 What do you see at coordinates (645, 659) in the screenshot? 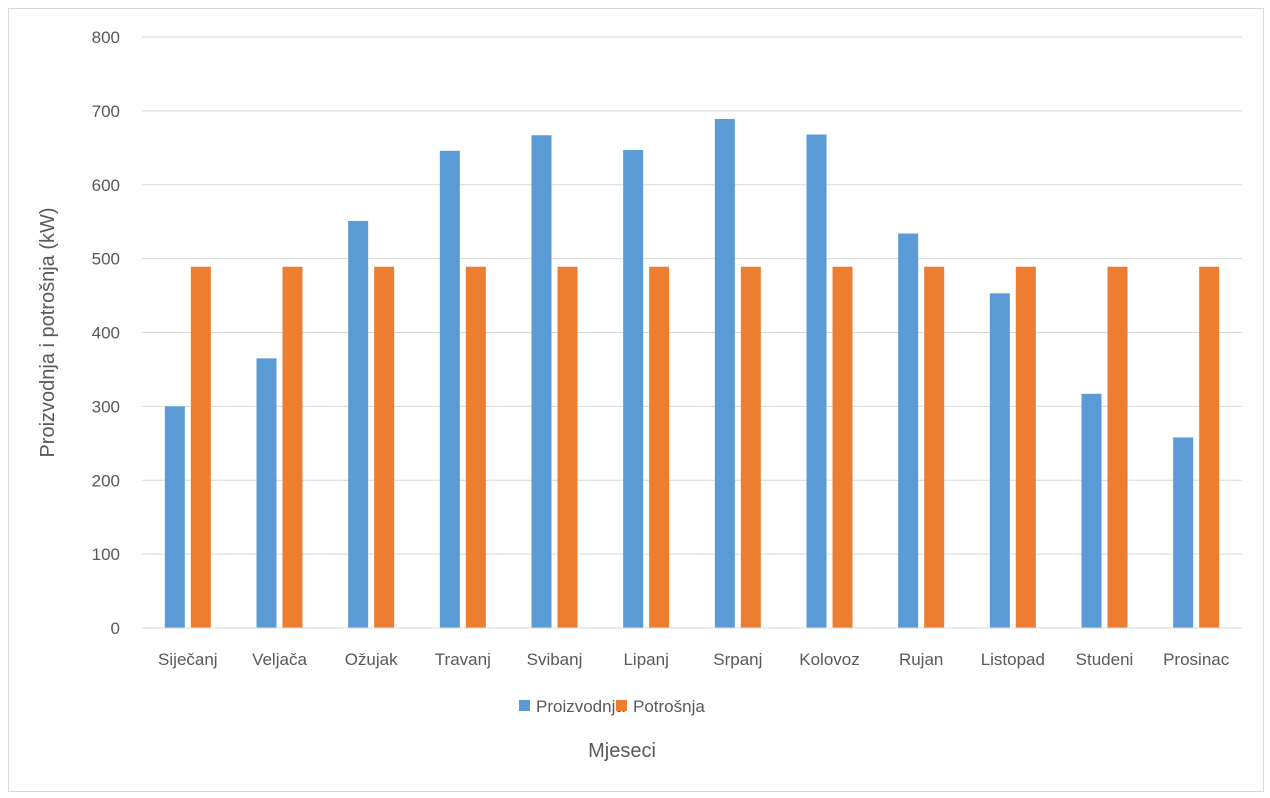
I see `x-tick-label: Lipanj` at bounding box center [645, 659].